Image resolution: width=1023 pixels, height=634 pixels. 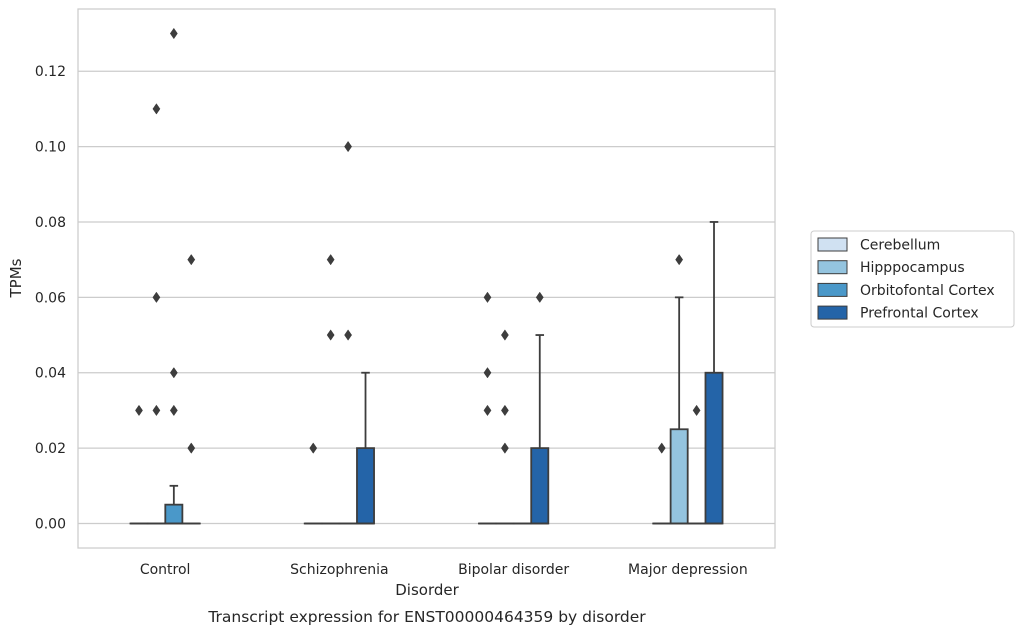 I want to click on y-tick-label: 0.12, so click(x=50, y=72).